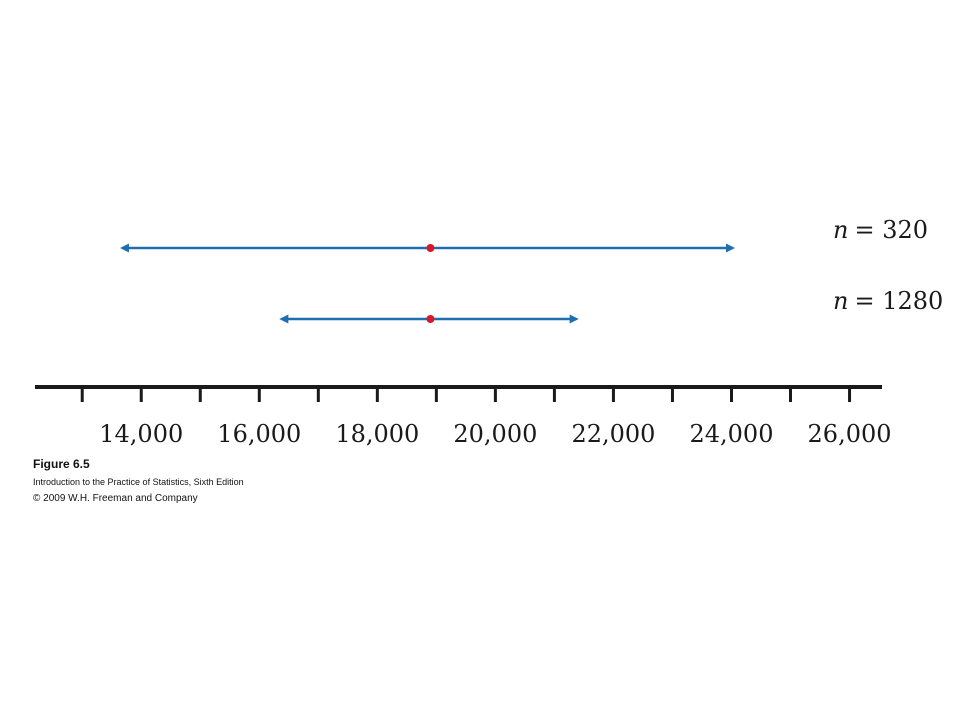  What do you see at coordinates (141, 434) in the screenshot?
I see `x-tick-label: 14,000` at bounding box center [141, 434].